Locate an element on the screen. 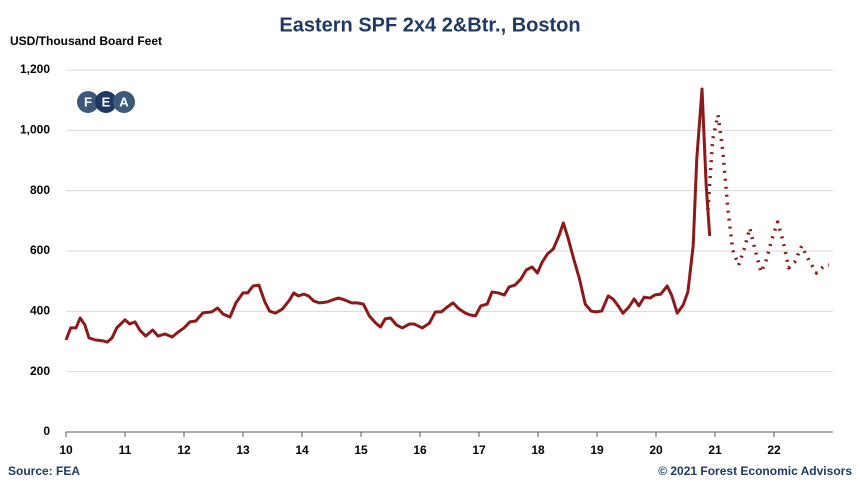  y-tick-label: 400 is located at coordinates (40, 311).